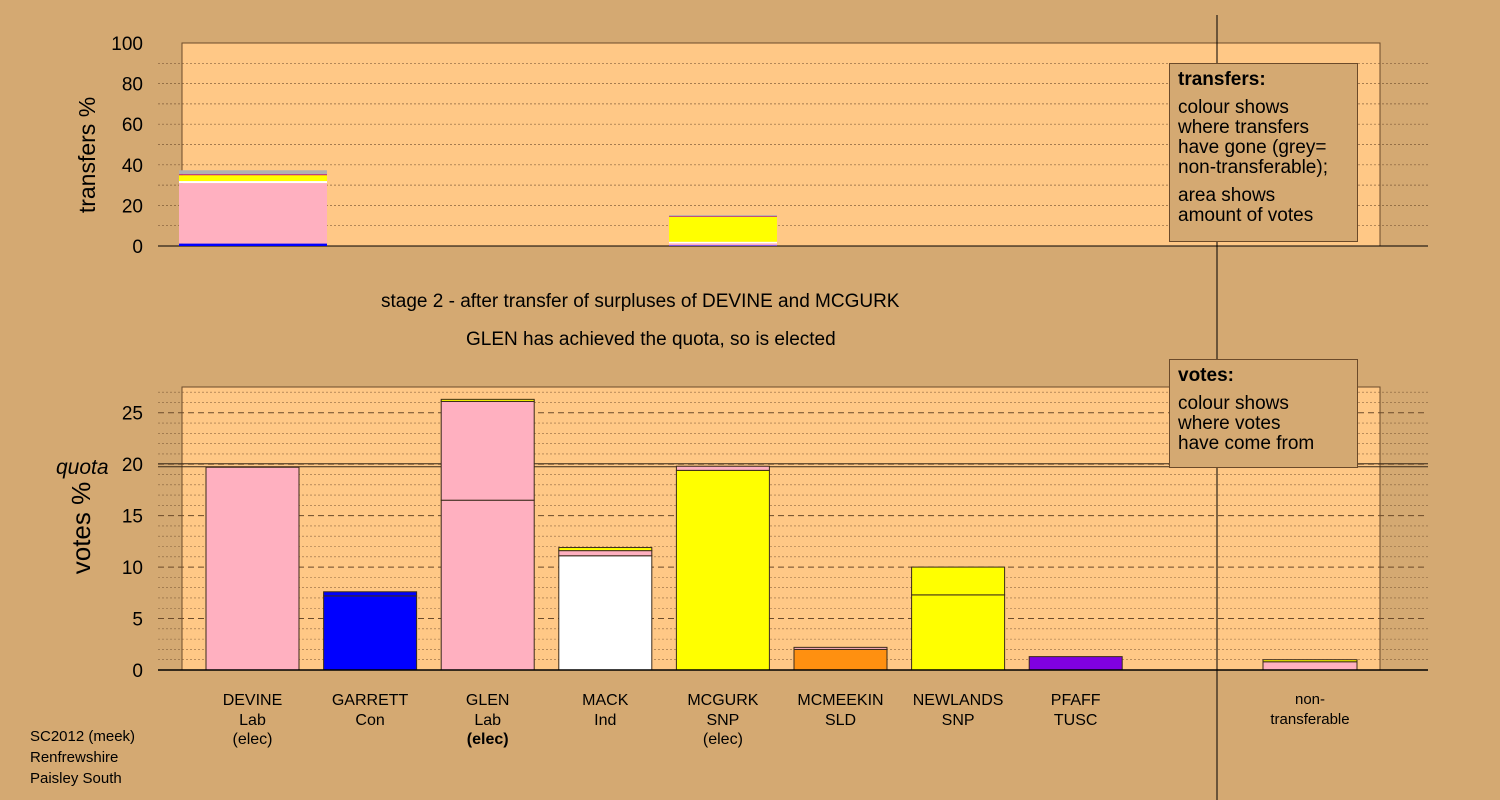 The width and height of the screenshot is (1500, 800). I want to click on votes-y-tick-label: 20, so click(132, 465).